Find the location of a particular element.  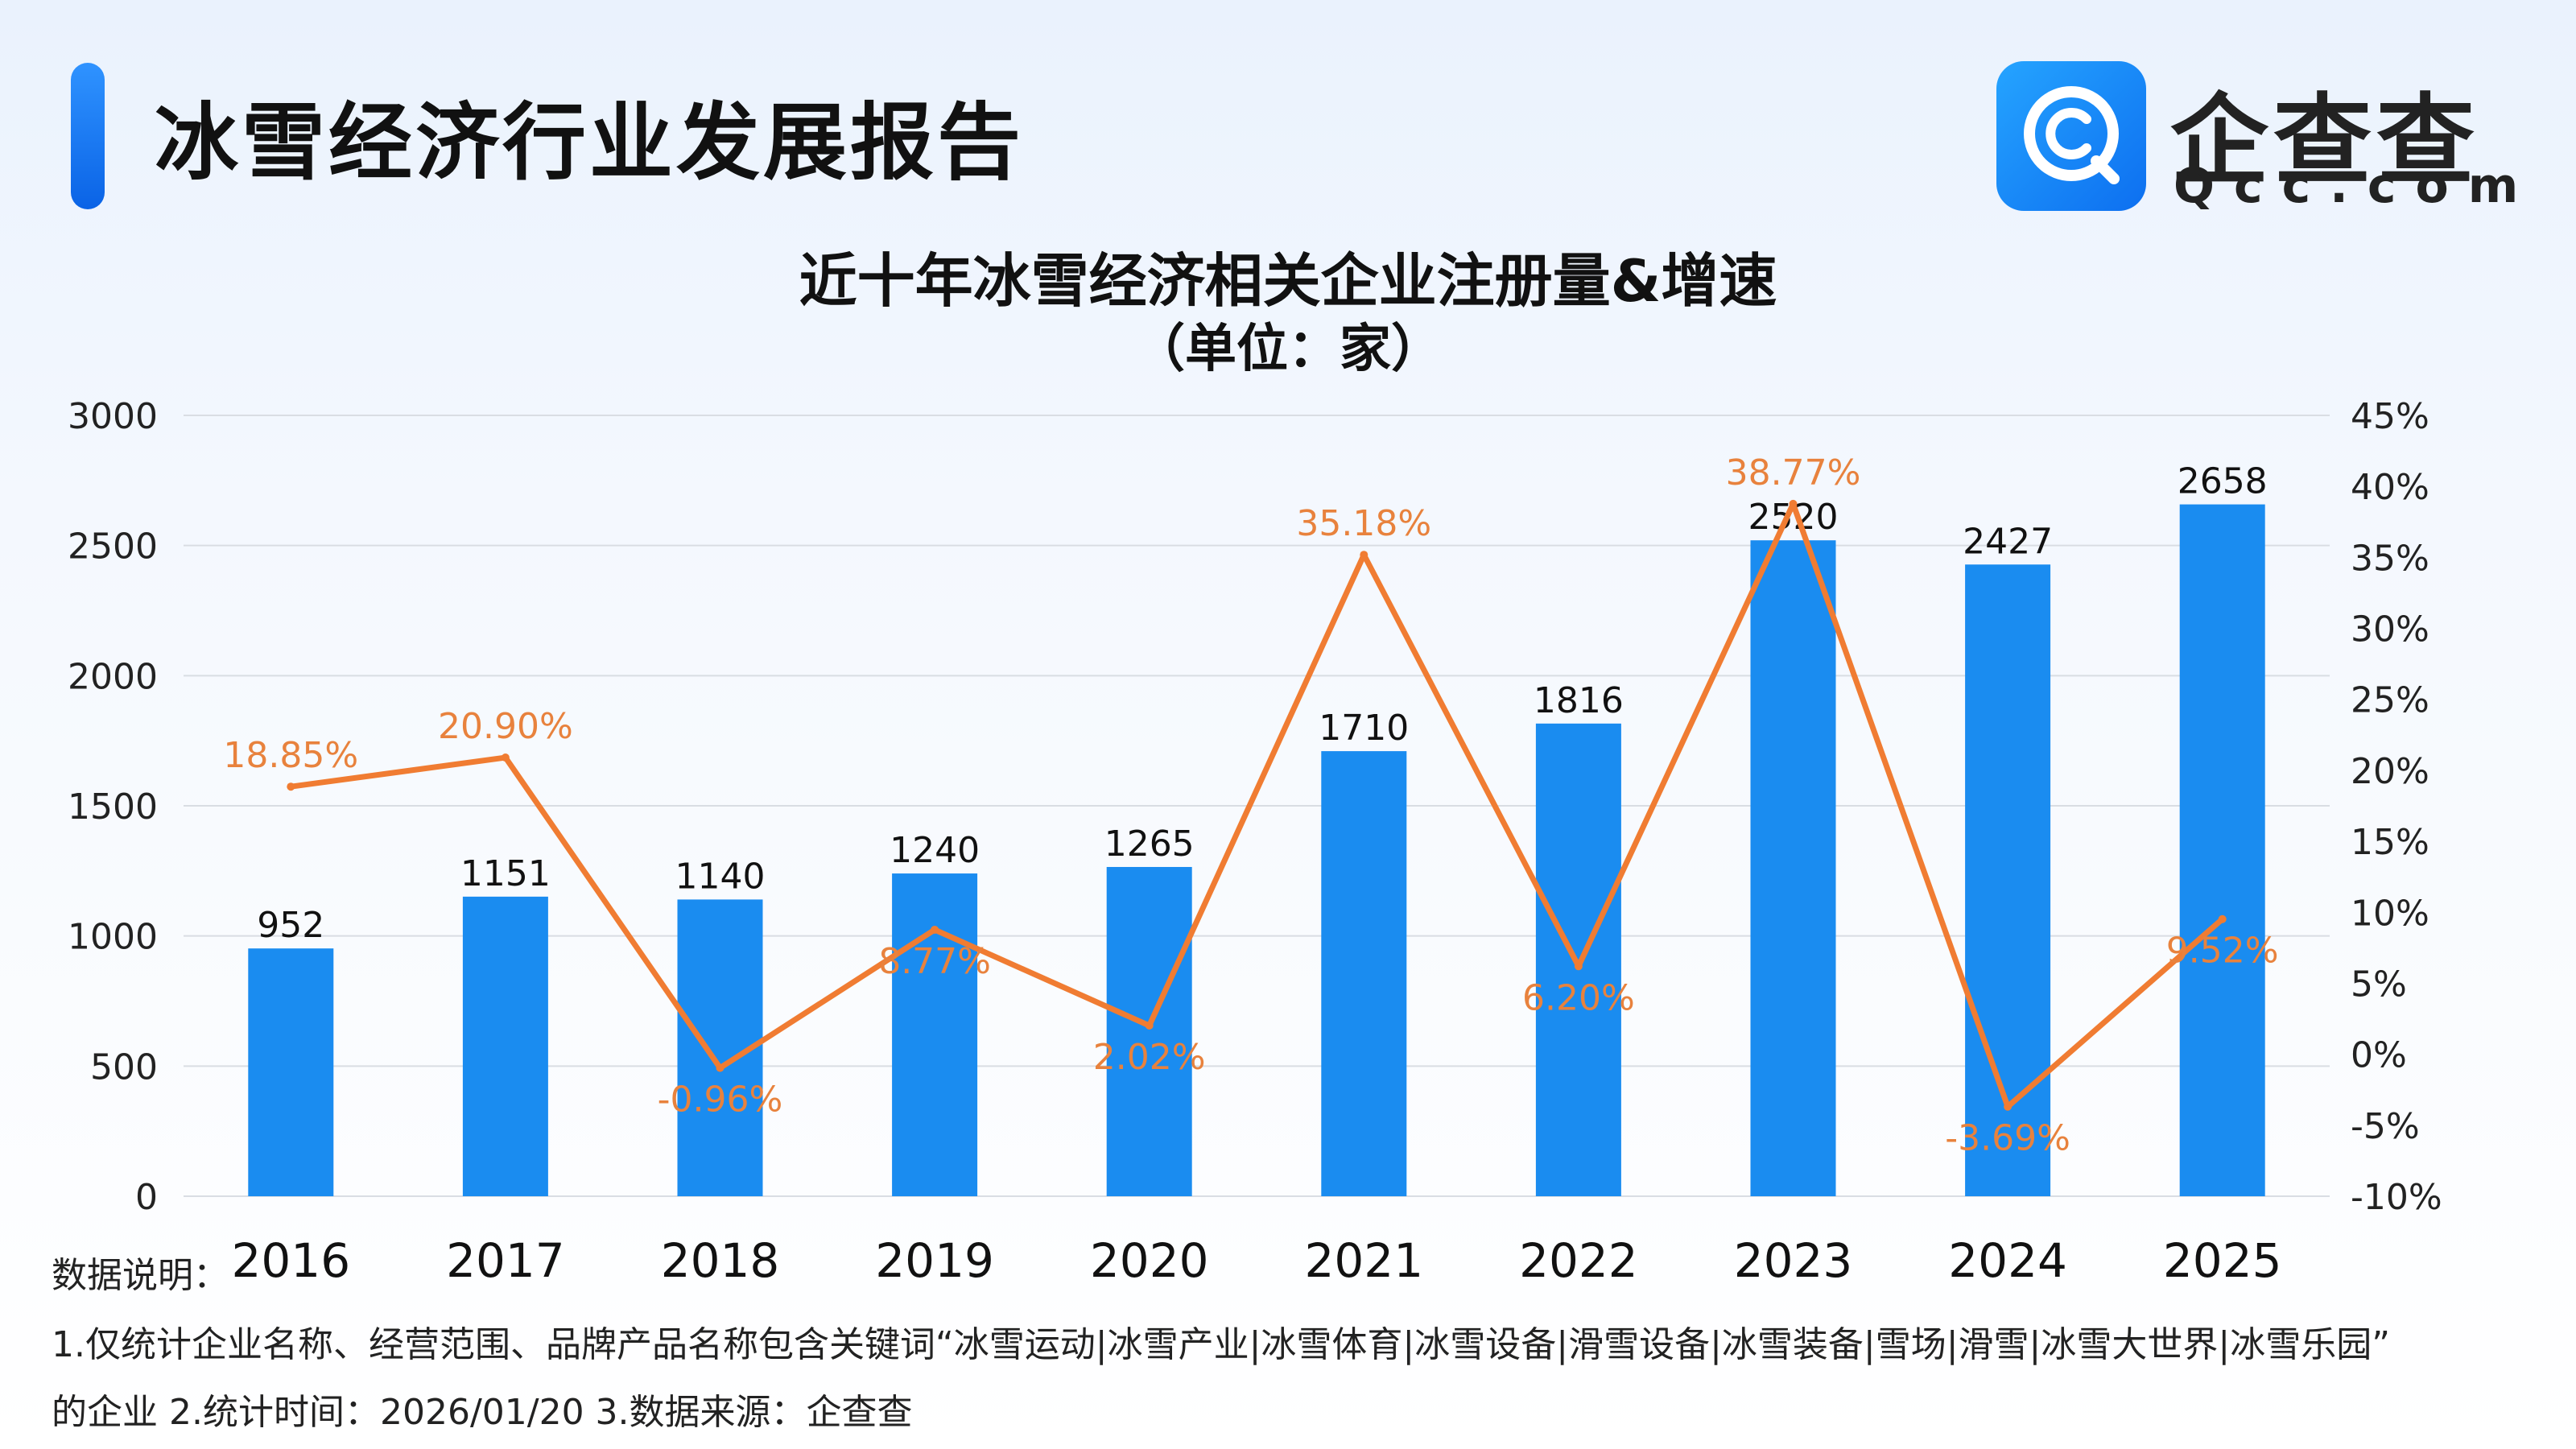

chart-subtitle: （单位：家） is located at coordinates (1288, 349).